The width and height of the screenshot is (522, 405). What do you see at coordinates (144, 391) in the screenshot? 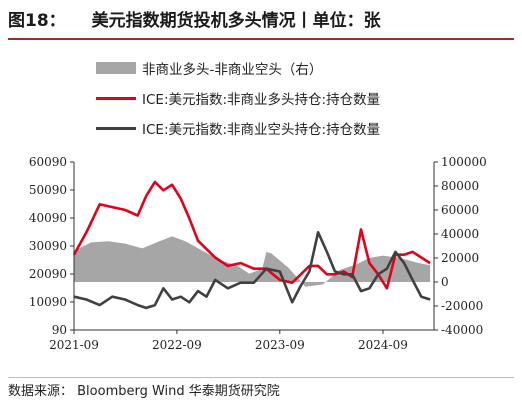
I see `source-note: 数据来源： Bloomberg Wind 华泰期货研究院` at bounding box center [144, 391].